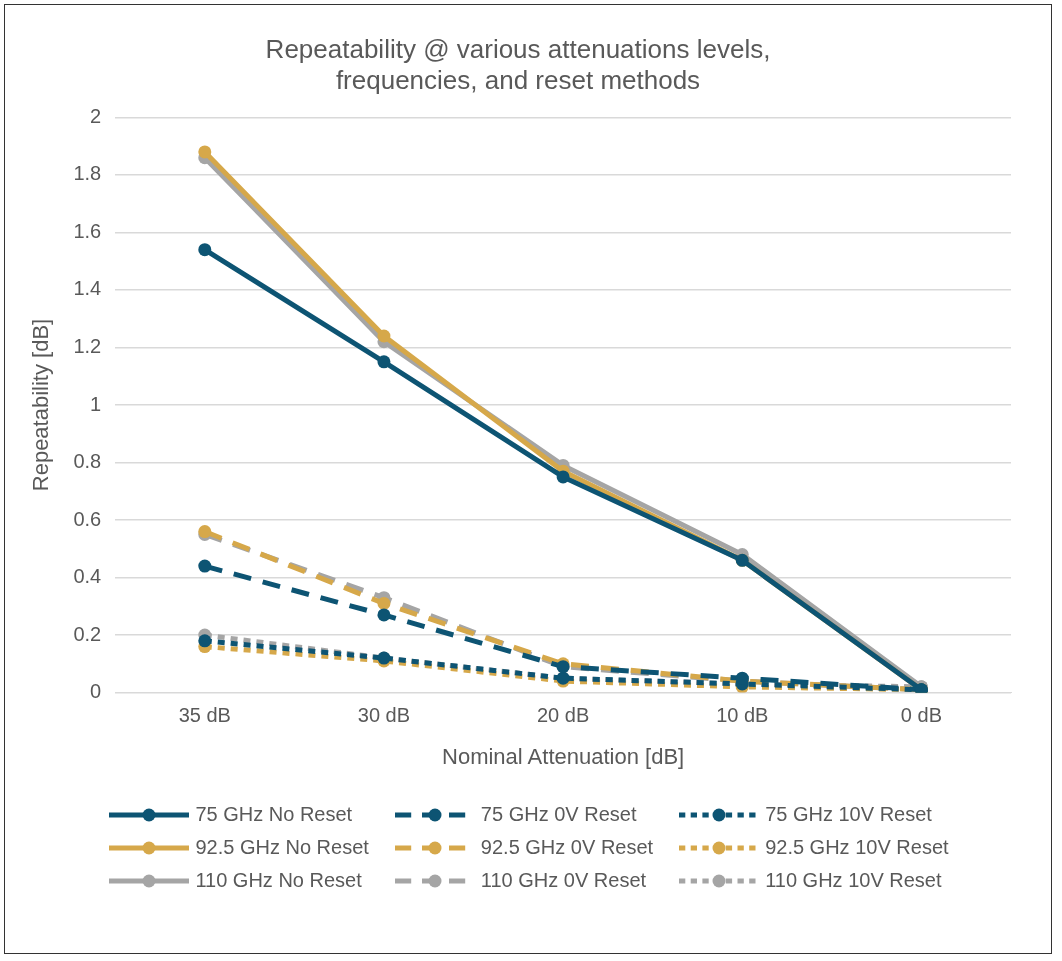  What do you see at coordinates (282, 847) in the screenshot?
I see `legend-label: 92.5 GHz No Reset` at bounding box center [282, 847].